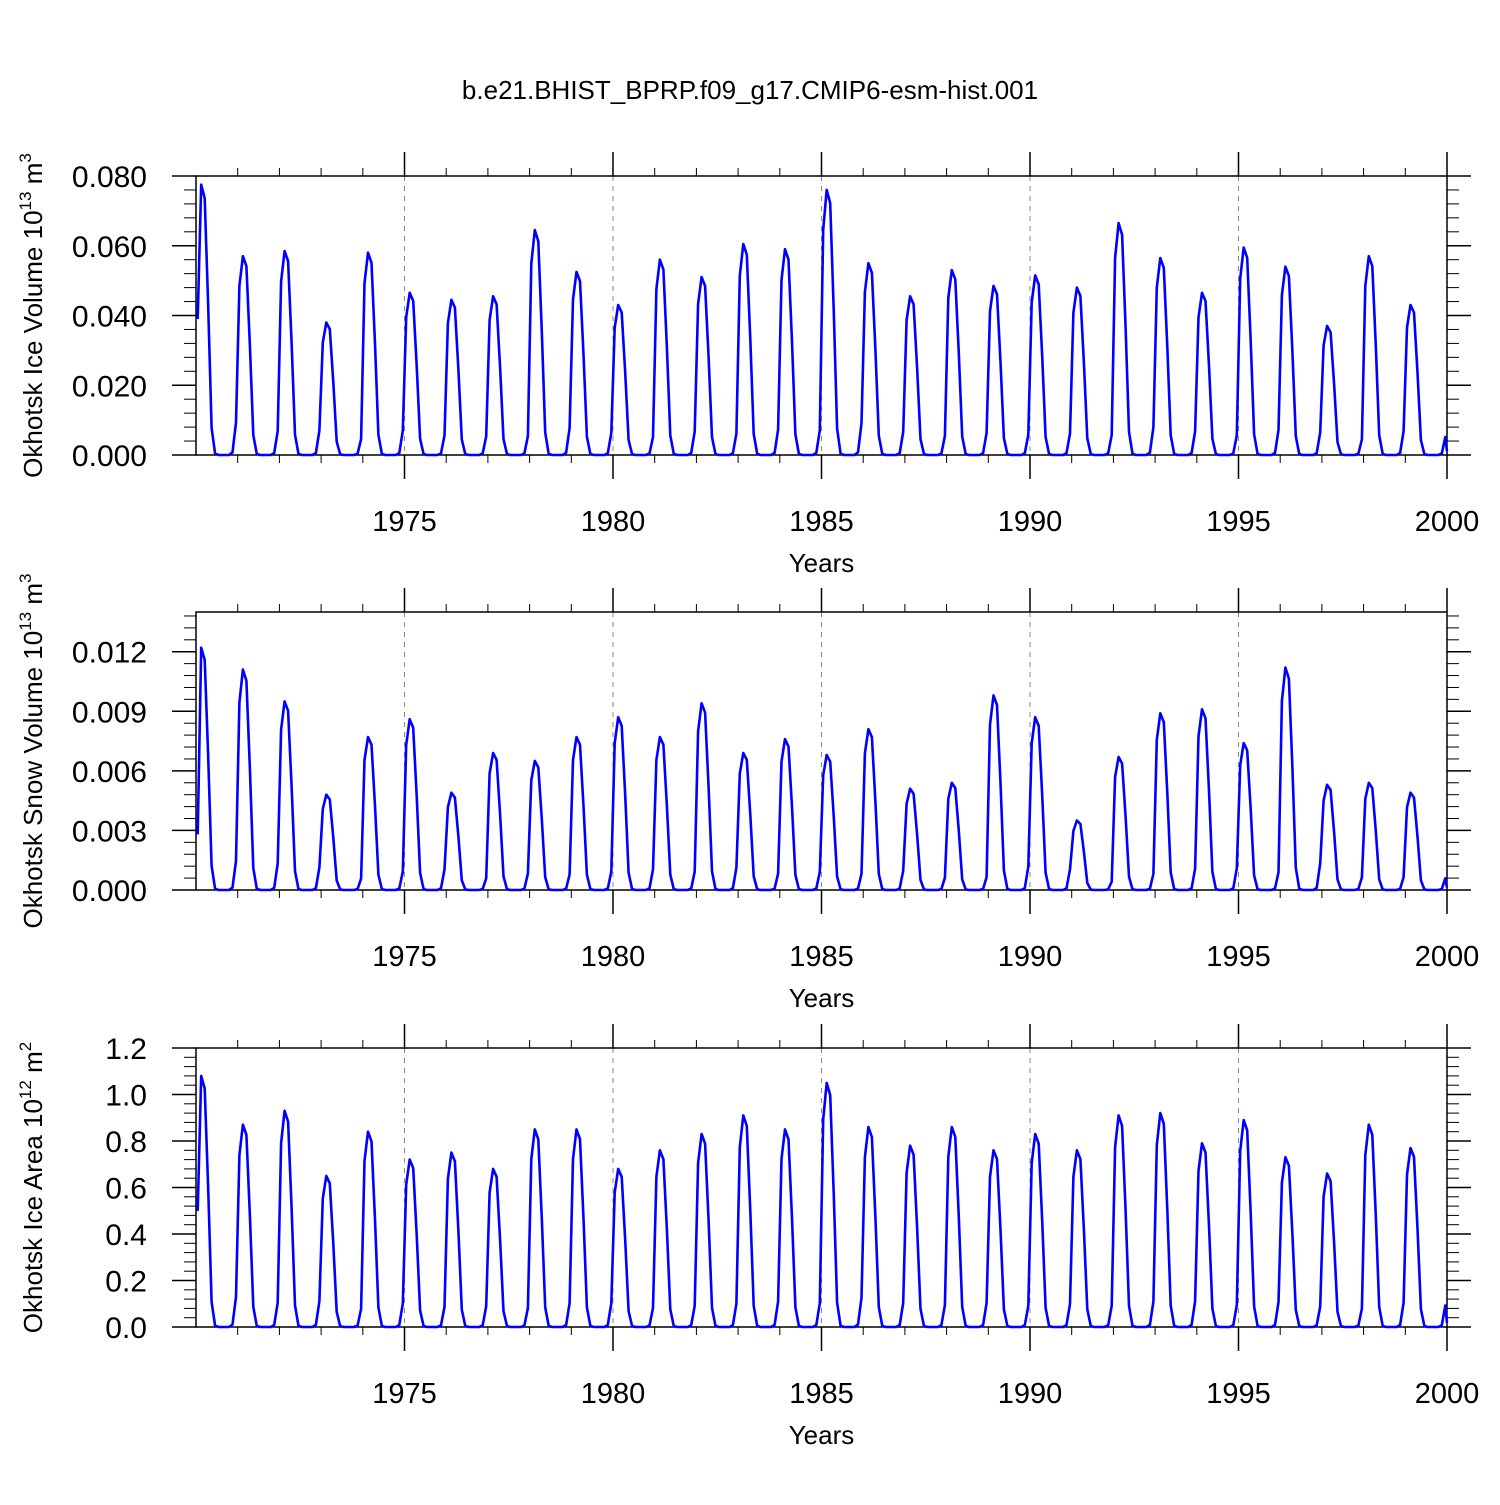  I want to click on y-axis-label: Okhotsk Ice Volume 1013 m3, so click(32, 315).